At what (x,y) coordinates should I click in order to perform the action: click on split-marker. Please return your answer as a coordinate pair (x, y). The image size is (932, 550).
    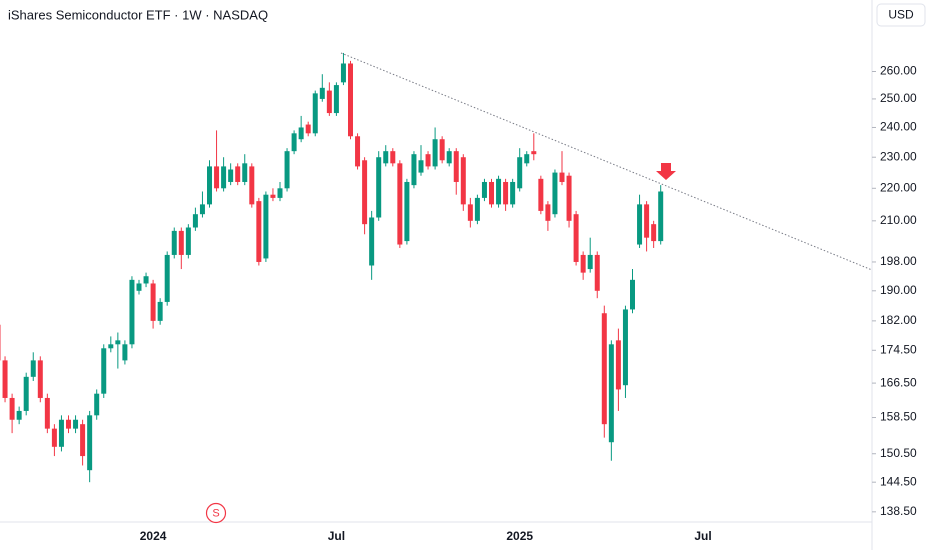
    Looking at the image, I should click on (216, 513).